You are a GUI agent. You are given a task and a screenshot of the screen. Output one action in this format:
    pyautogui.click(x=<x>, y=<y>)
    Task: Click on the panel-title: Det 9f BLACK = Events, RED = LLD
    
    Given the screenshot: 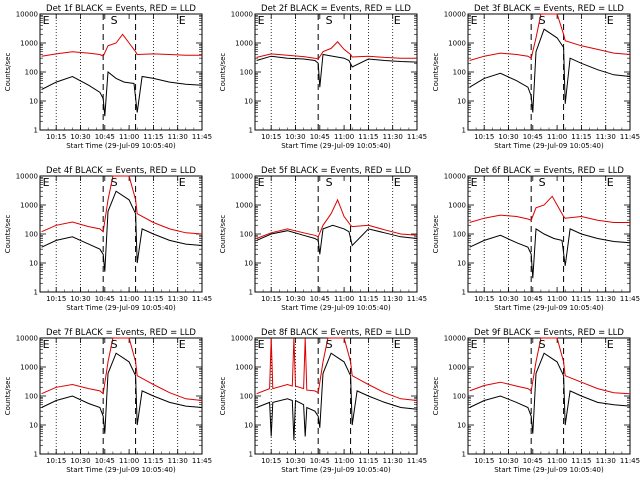 What is the action you would take?
    pyautogui.click(x=549, y=333)
    